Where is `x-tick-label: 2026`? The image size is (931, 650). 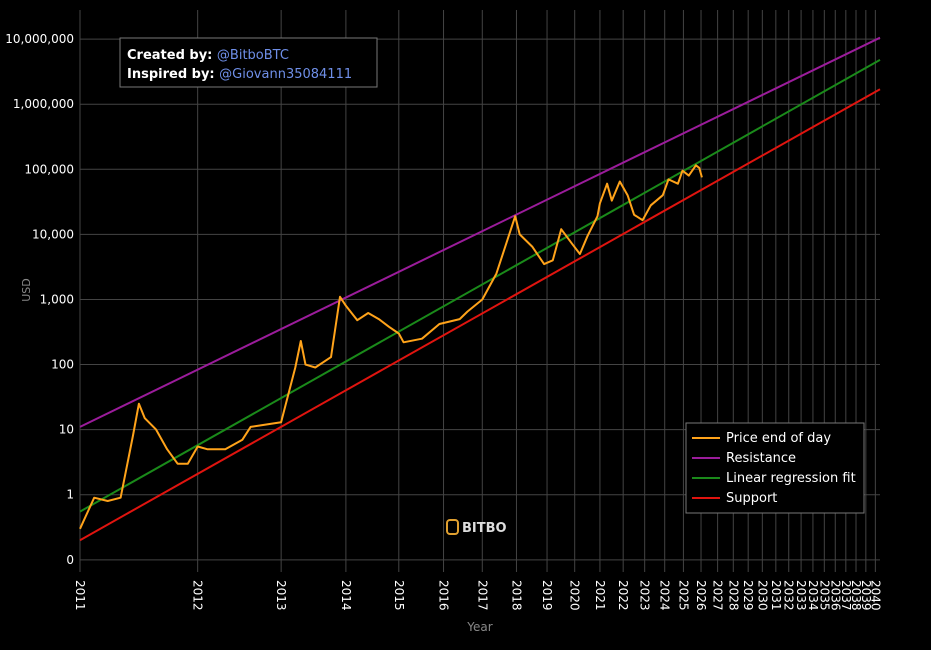 x-tick-label: 2026 is located at coordinates (701, 595).